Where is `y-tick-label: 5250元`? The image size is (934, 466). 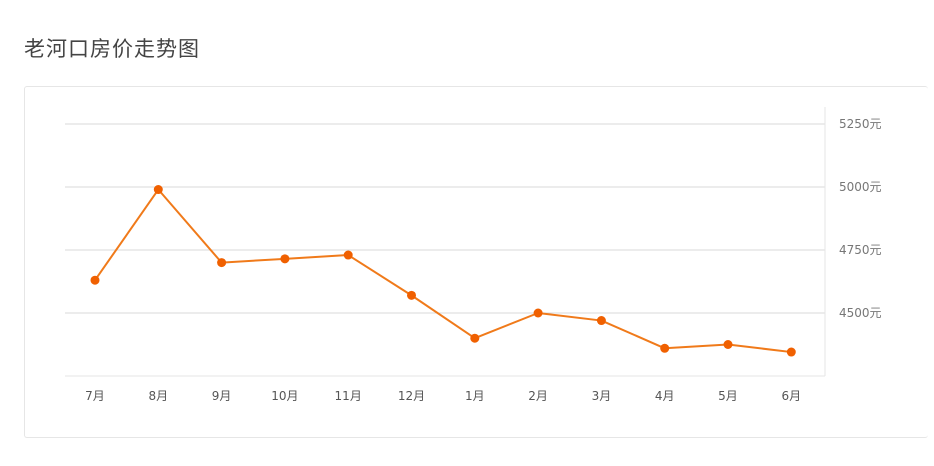
y-tick-label: 5250元 is located at coordinates (860, 124).